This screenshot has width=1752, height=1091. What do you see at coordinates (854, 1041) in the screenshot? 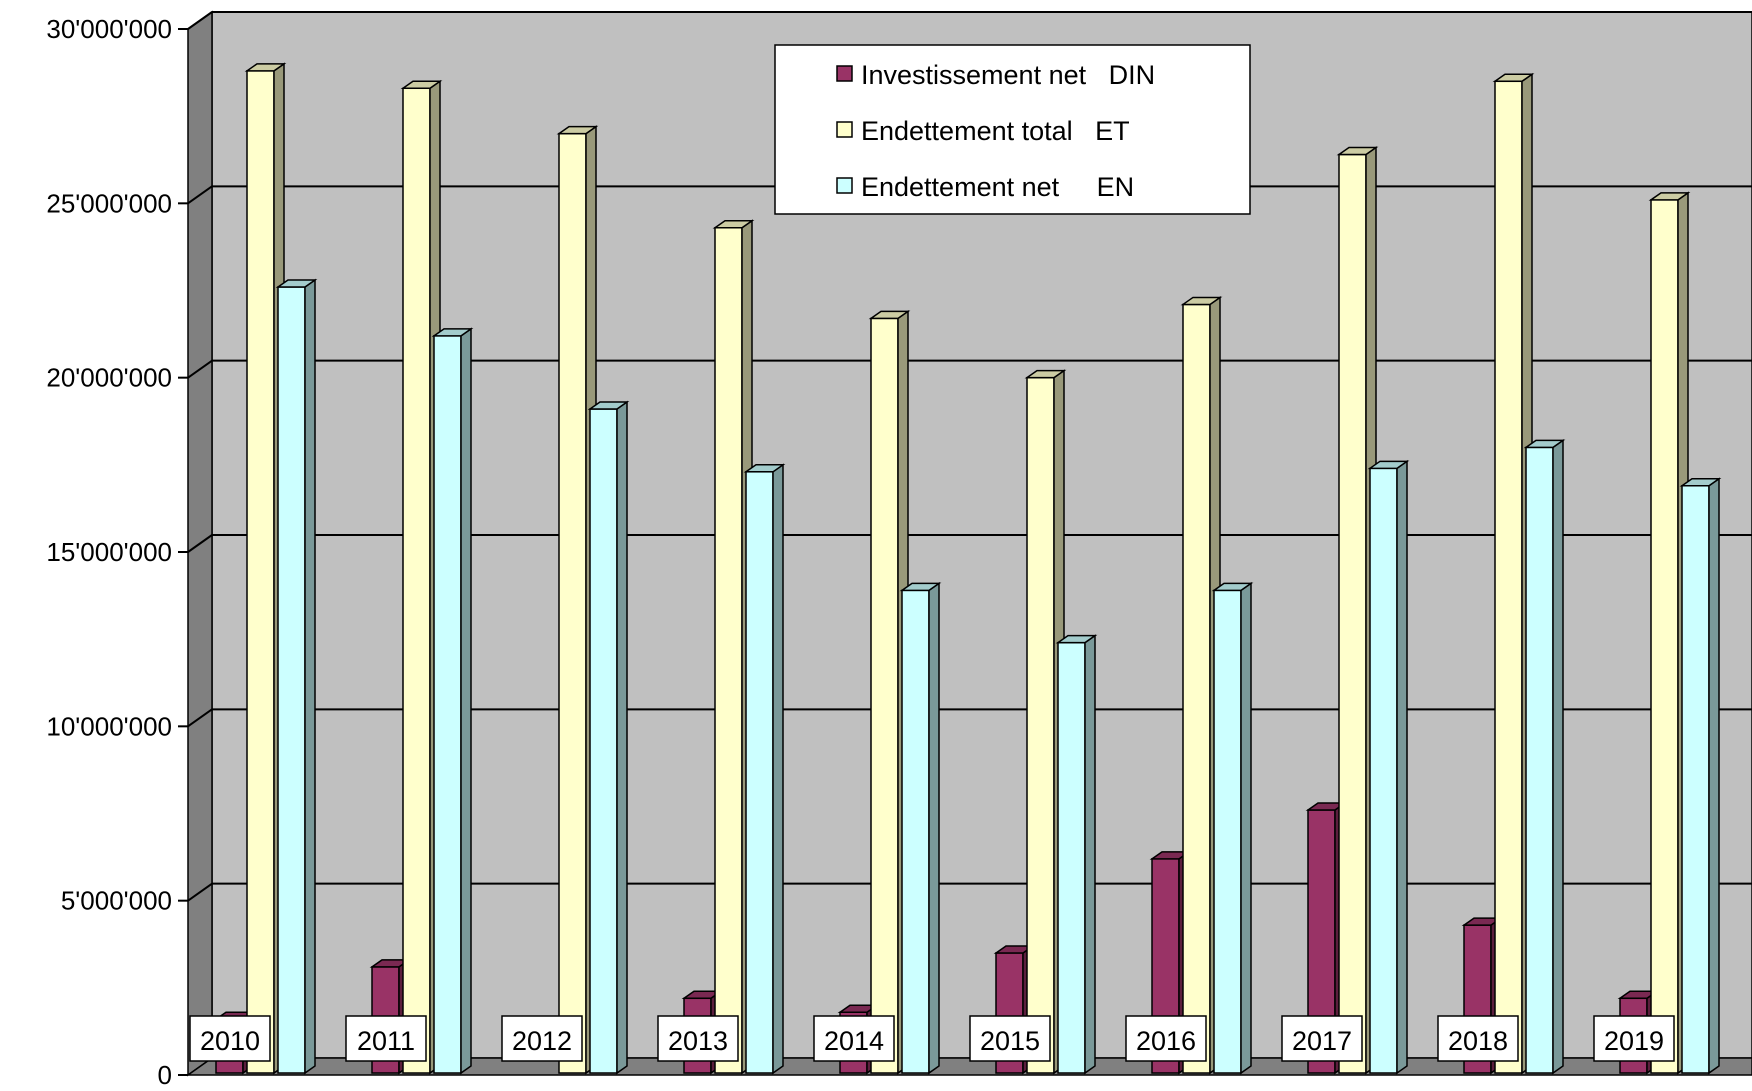
I see `category-label-text: 2014` at bounding box center [854, 1041].